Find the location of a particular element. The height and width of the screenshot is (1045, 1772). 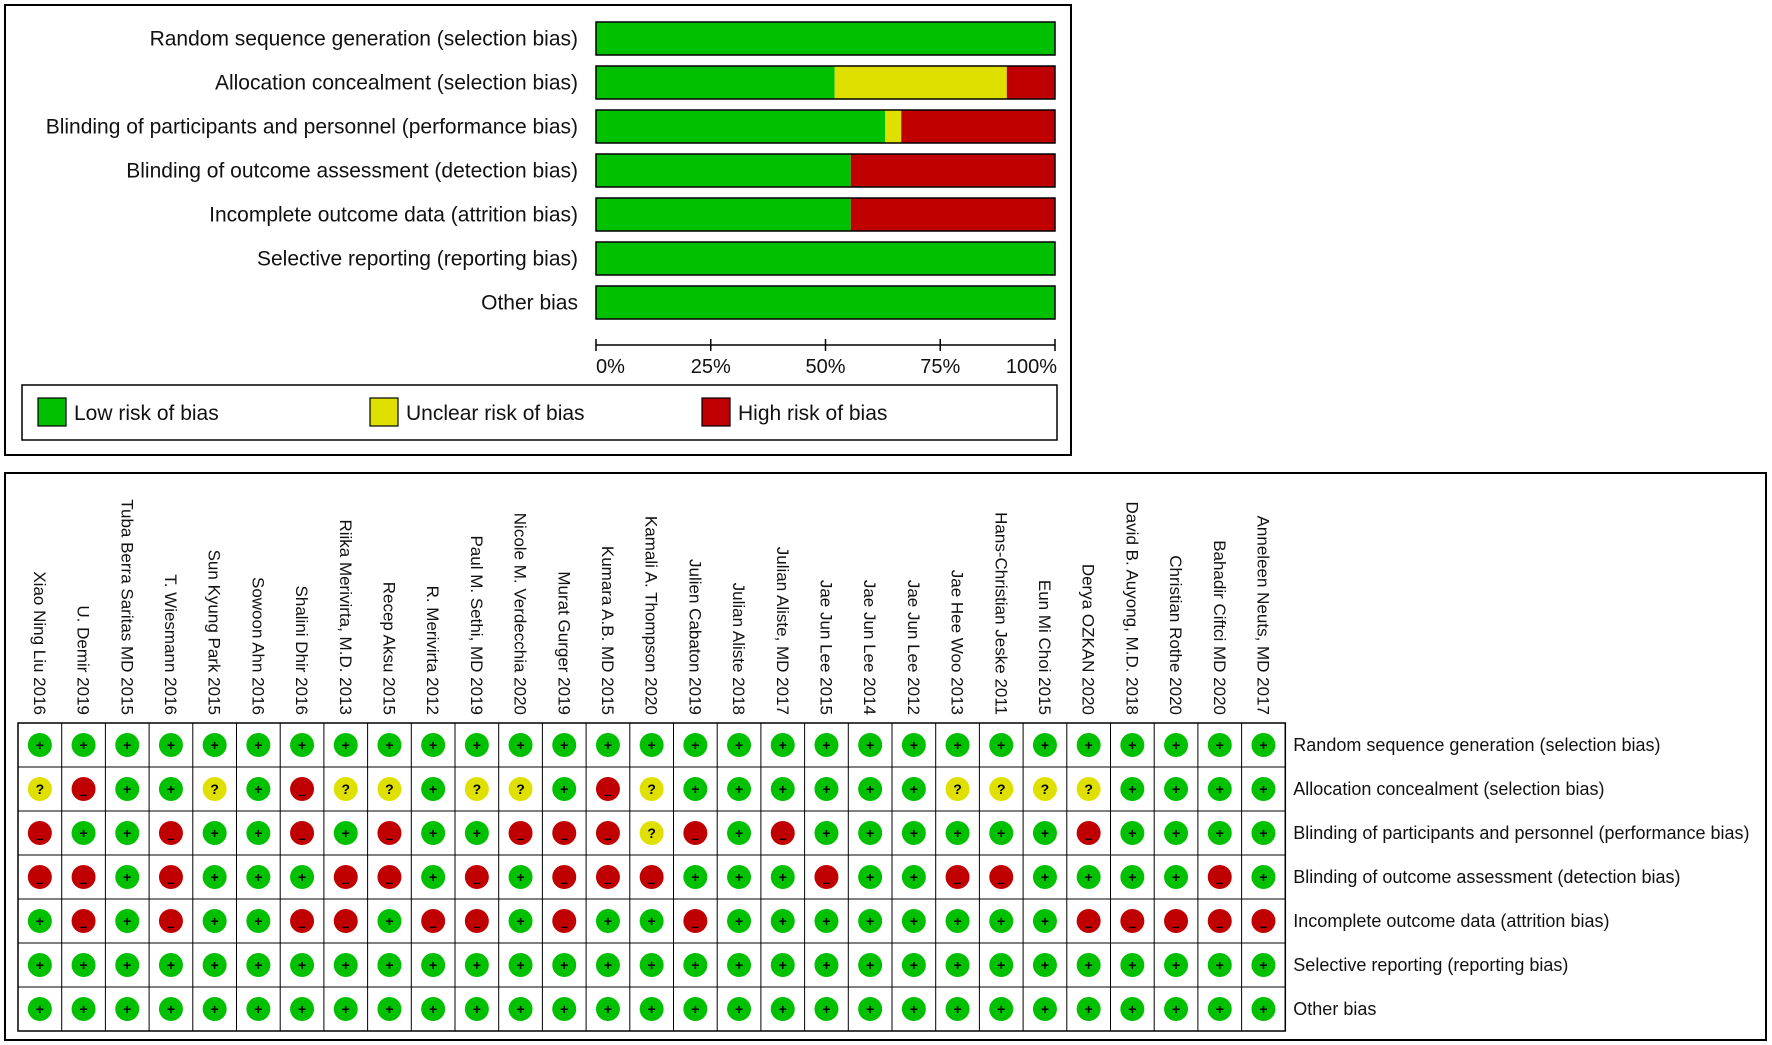

bar-segment-high-risk-of-bias is located at coordinates (952, 170).